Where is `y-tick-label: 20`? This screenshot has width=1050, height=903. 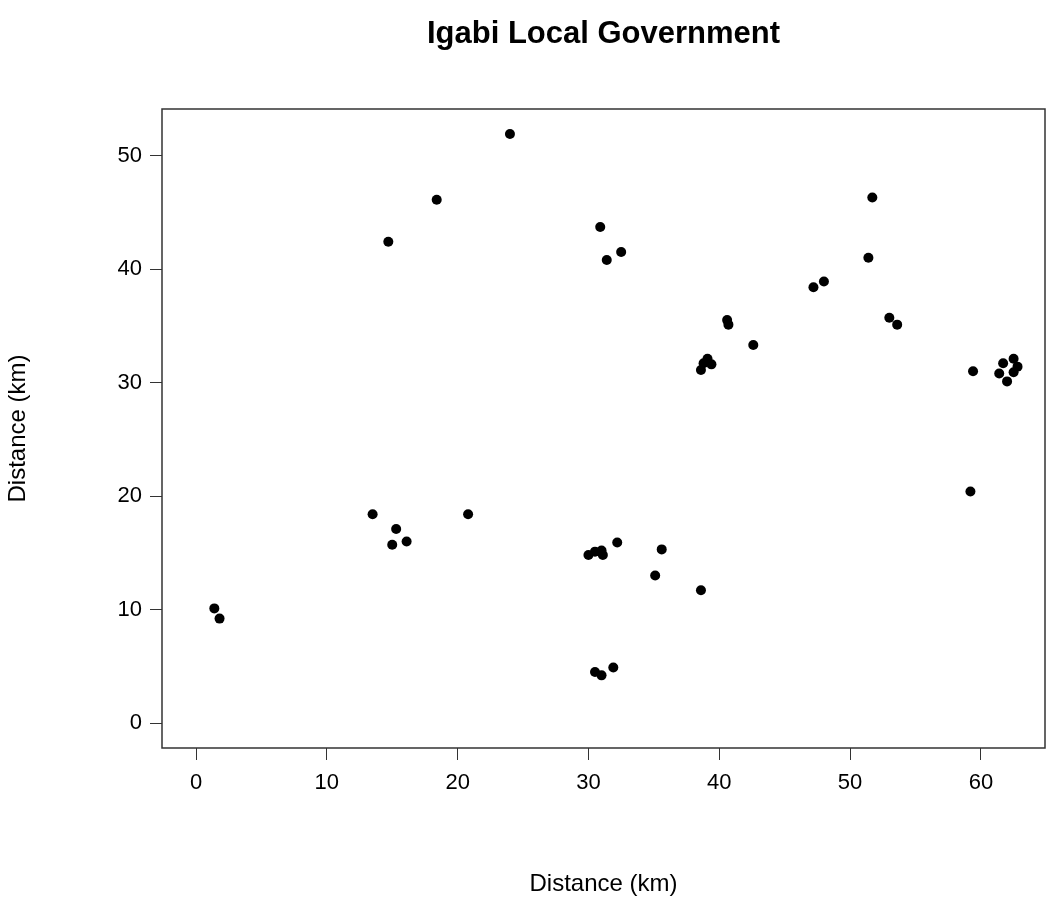 y-tick-label: 20 is located at coordinates (129, 495).